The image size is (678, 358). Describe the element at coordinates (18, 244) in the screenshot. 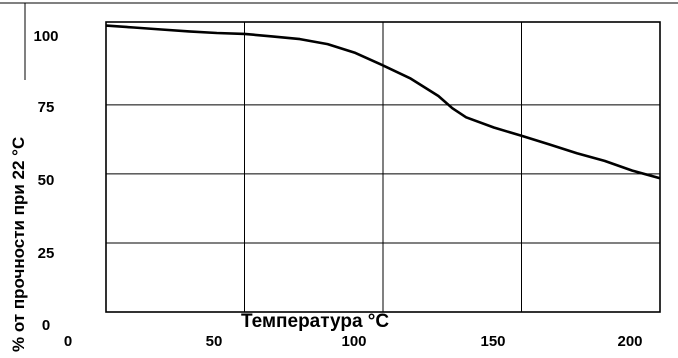

I see `y-axis-label: % от прочности при 22 °C` at that location.